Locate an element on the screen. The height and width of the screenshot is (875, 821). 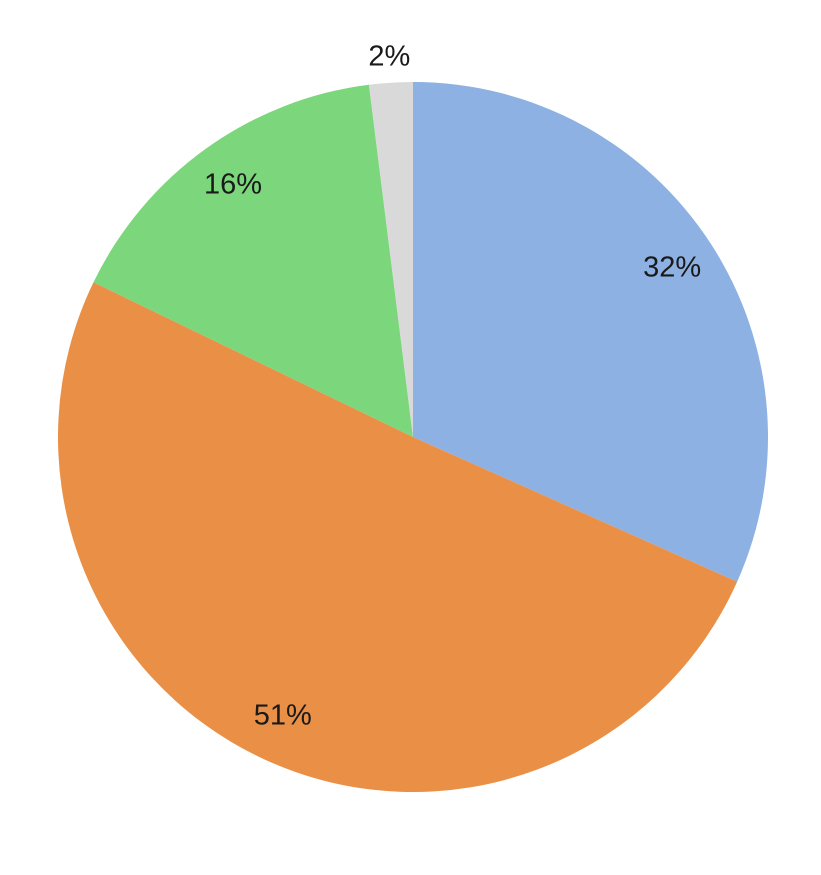
pie-slice is located at coordinates (390, 259).